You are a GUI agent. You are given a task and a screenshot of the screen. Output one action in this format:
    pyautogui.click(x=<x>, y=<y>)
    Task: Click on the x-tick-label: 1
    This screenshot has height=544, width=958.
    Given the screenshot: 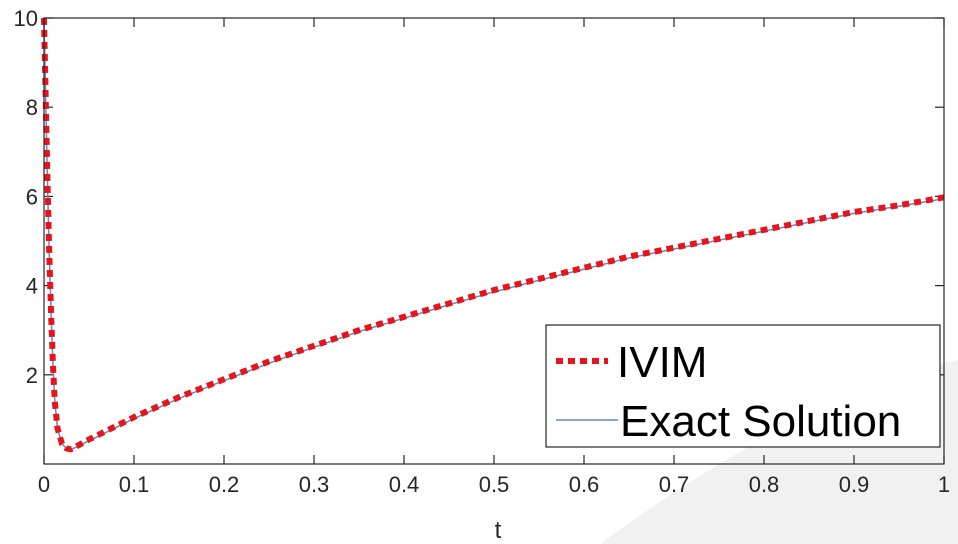 What is the action you would take?
    pyautogui.click(x=944, y=484)
    